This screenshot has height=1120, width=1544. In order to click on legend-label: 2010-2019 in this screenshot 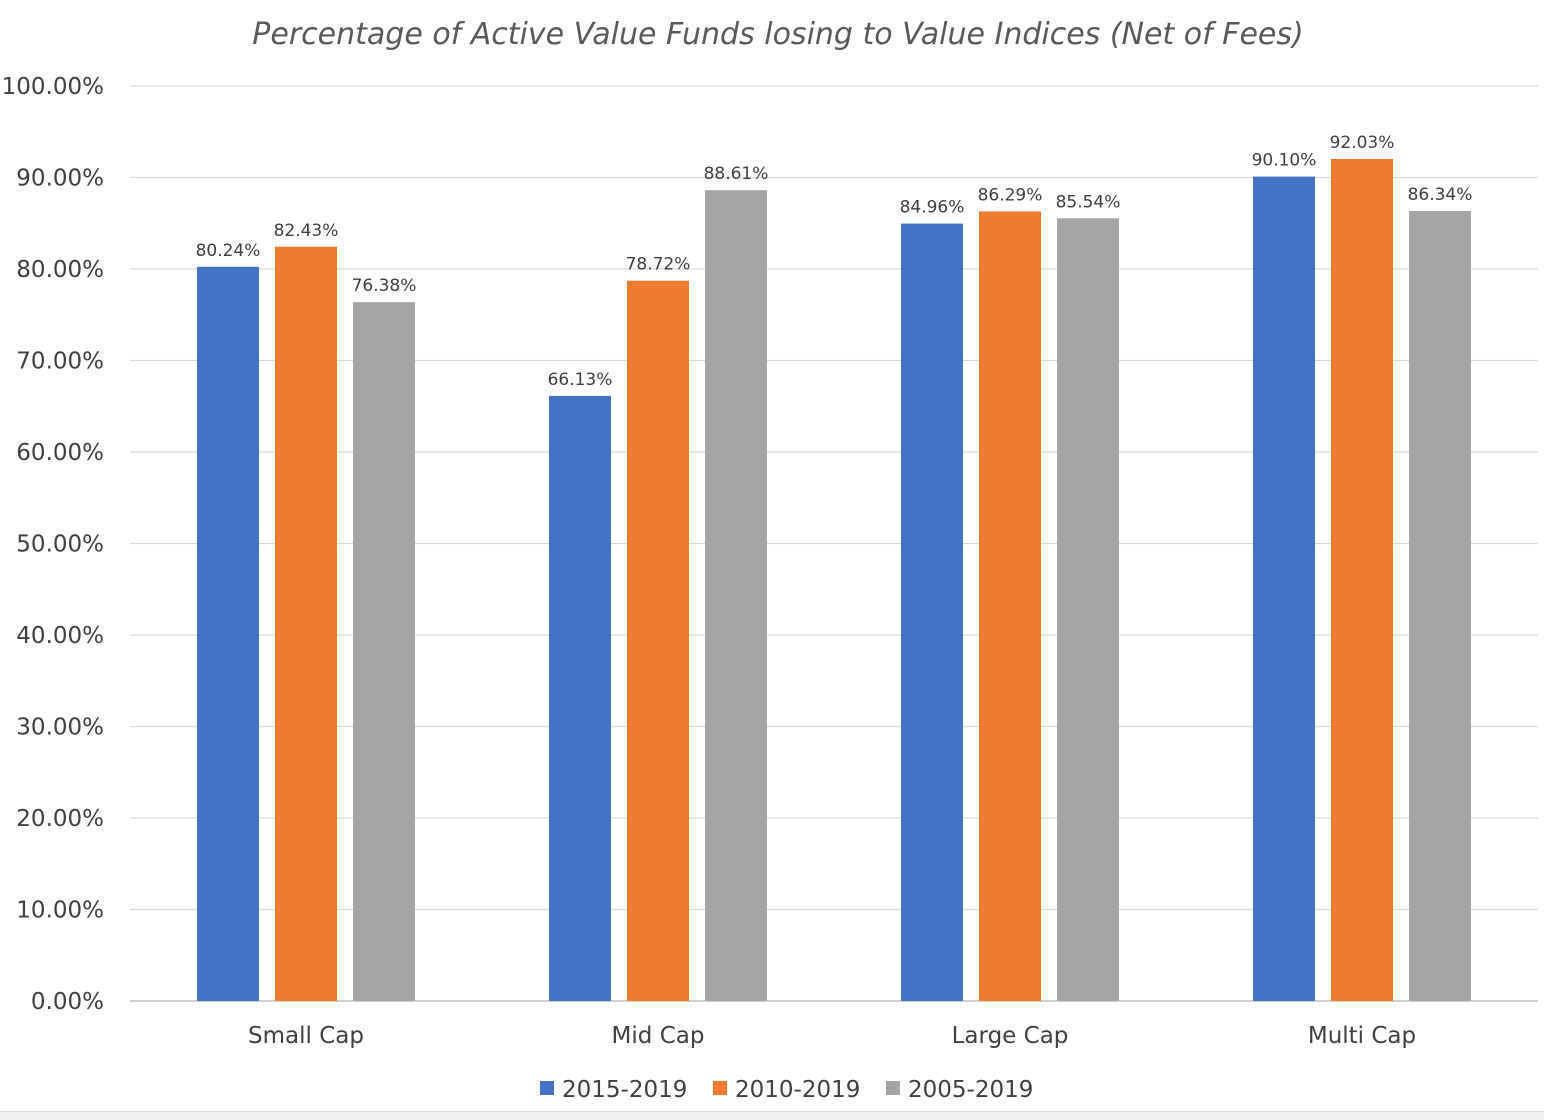, I will do `click(797, 1090)`.